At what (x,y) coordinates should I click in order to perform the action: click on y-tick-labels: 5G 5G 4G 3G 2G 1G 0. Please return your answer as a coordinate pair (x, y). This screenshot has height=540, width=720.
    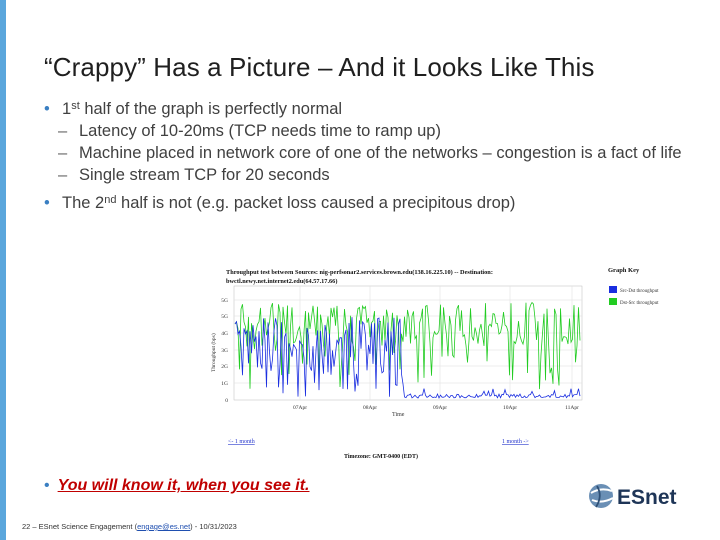
    Looking at the image, I should click on (224, 351).